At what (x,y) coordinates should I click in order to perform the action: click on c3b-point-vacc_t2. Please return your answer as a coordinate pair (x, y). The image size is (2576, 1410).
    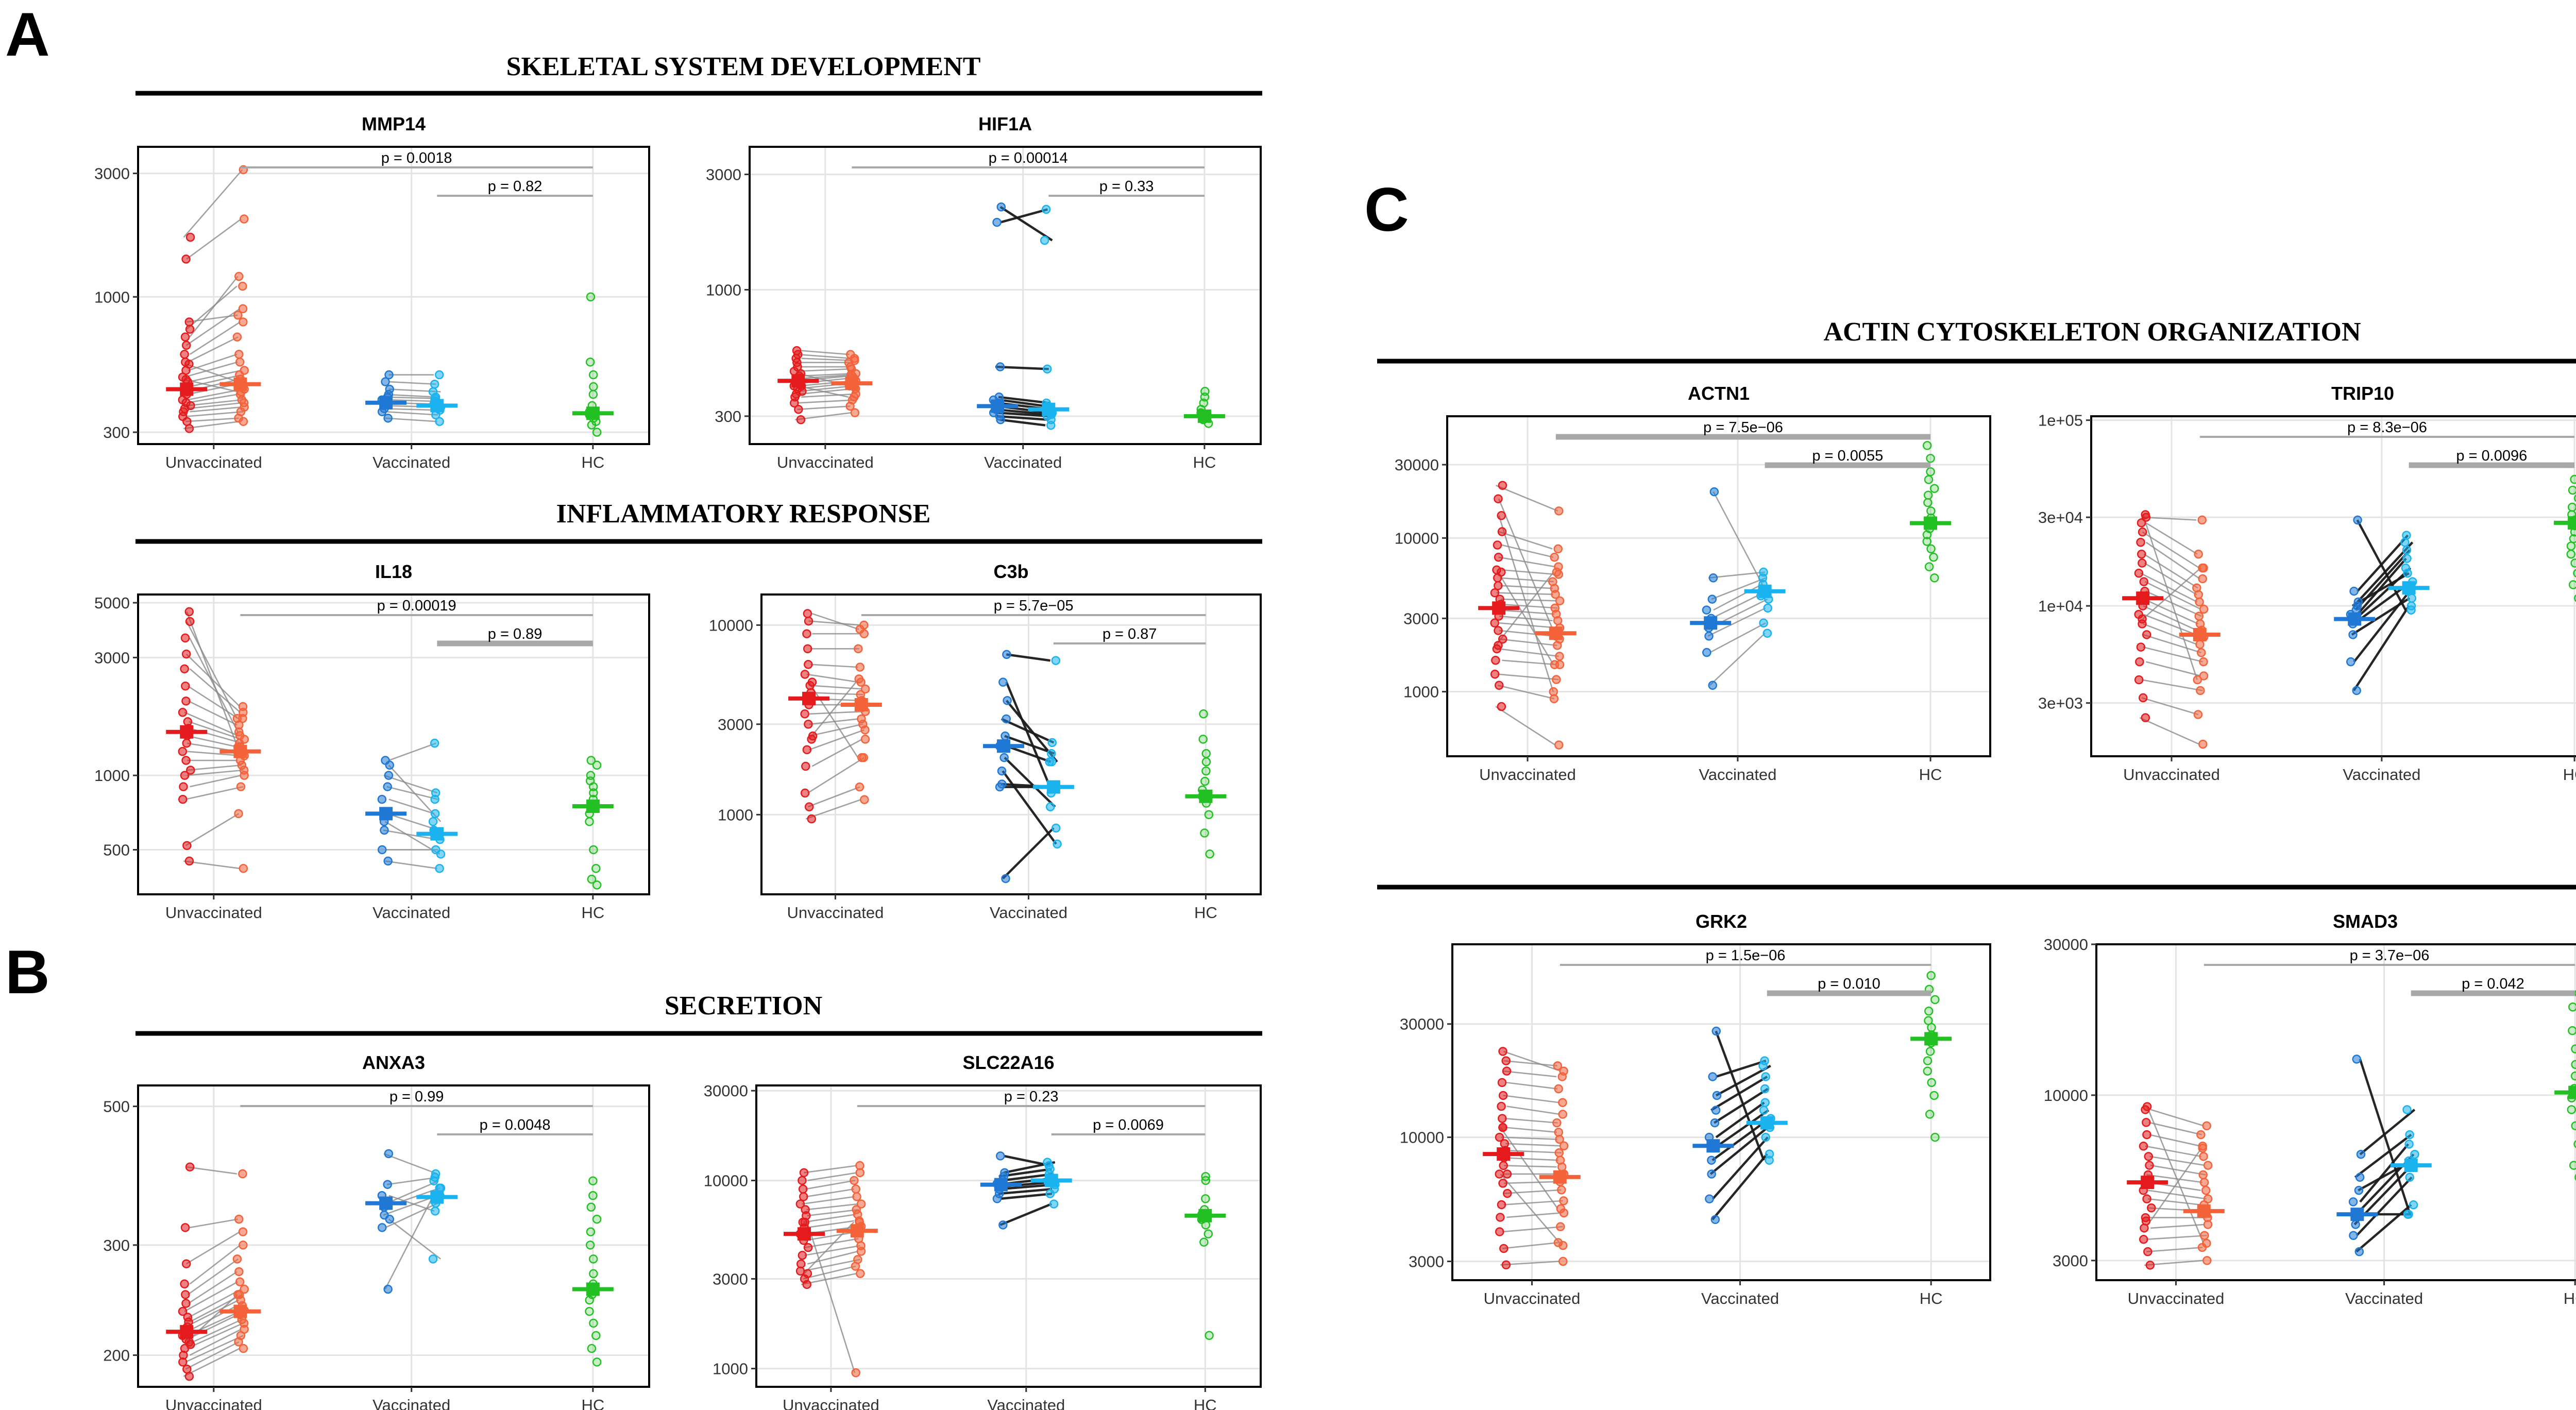
    Looking at the image, I should click on (1051, 753).